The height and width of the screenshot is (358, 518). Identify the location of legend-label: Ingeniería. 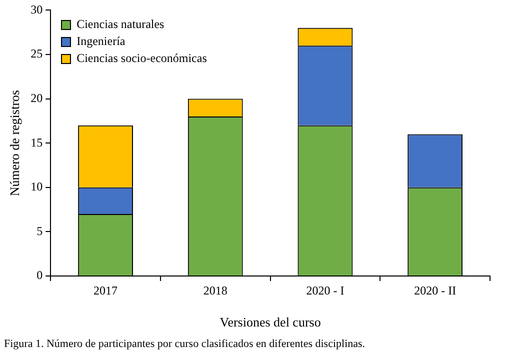
(101, 42).